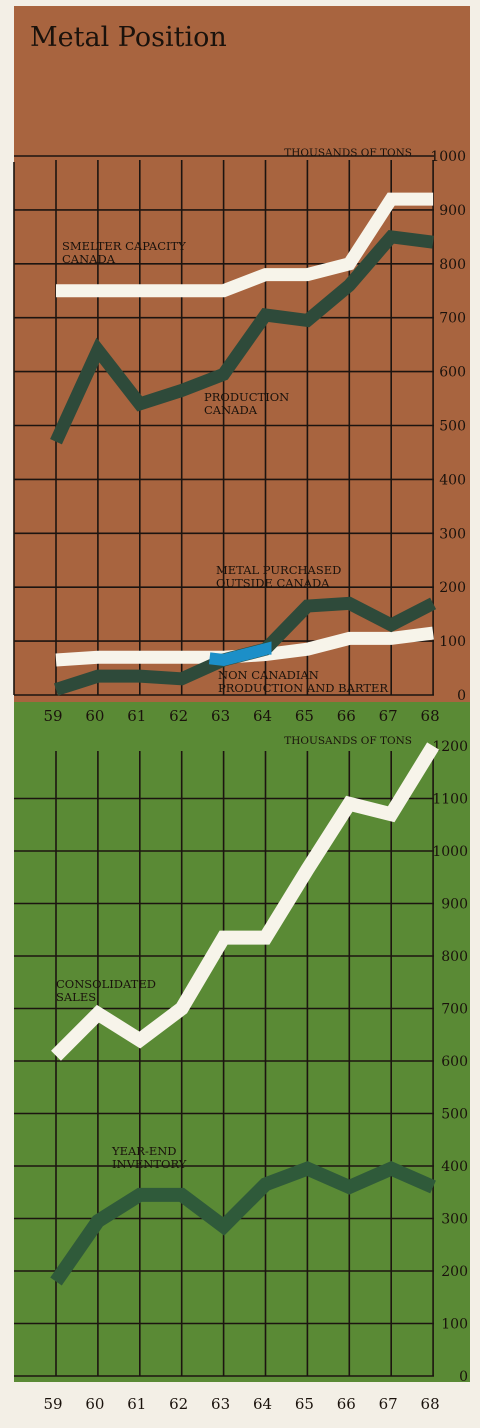  I want to click on y-tick-label: 1100, so click(450, 800).